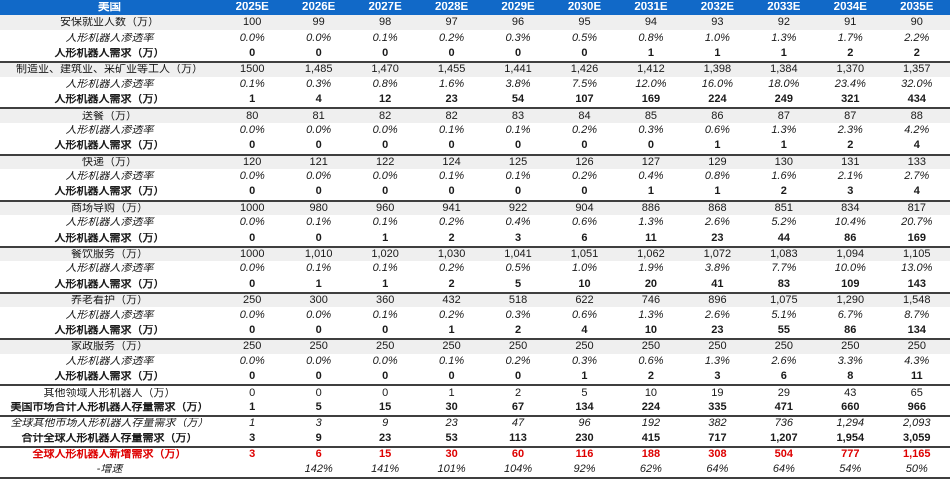 This screenshot has height=504, width=950. I want to click on value-cell: 851, so click(784, 208).